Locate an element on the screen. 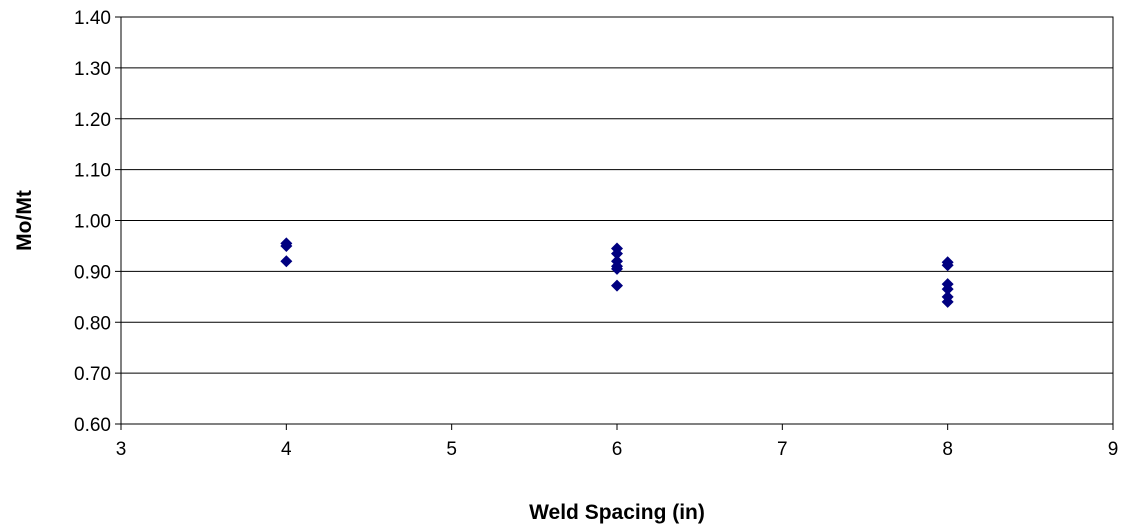  y-tick-label: 0.90 is located at coordinates (92, 272).